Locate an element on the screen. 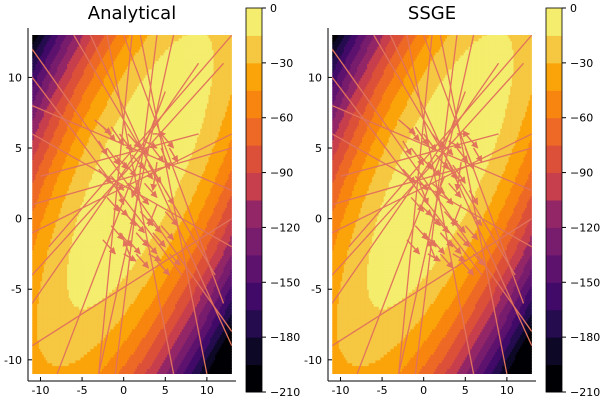 The image size is (600, 400). y-tick-label: 0 is located at coordinates (318, 219).